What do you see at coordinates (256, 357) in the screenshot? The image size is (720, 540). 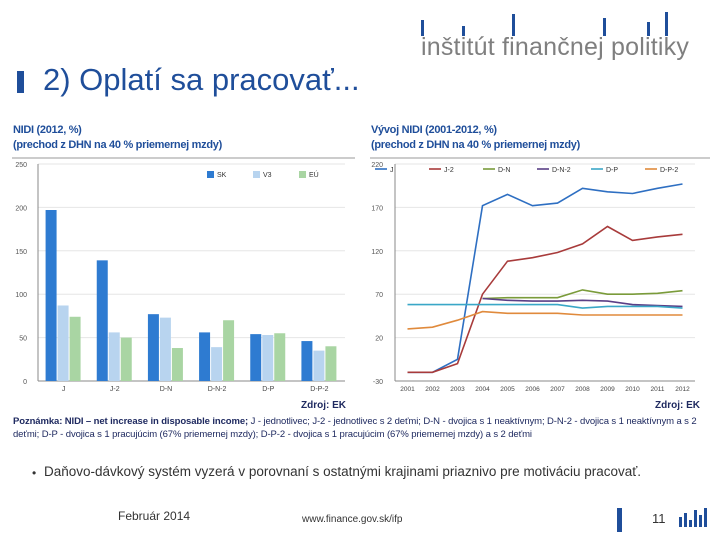 I see `bar-sk-d-p` at bounding box center [256, 357].